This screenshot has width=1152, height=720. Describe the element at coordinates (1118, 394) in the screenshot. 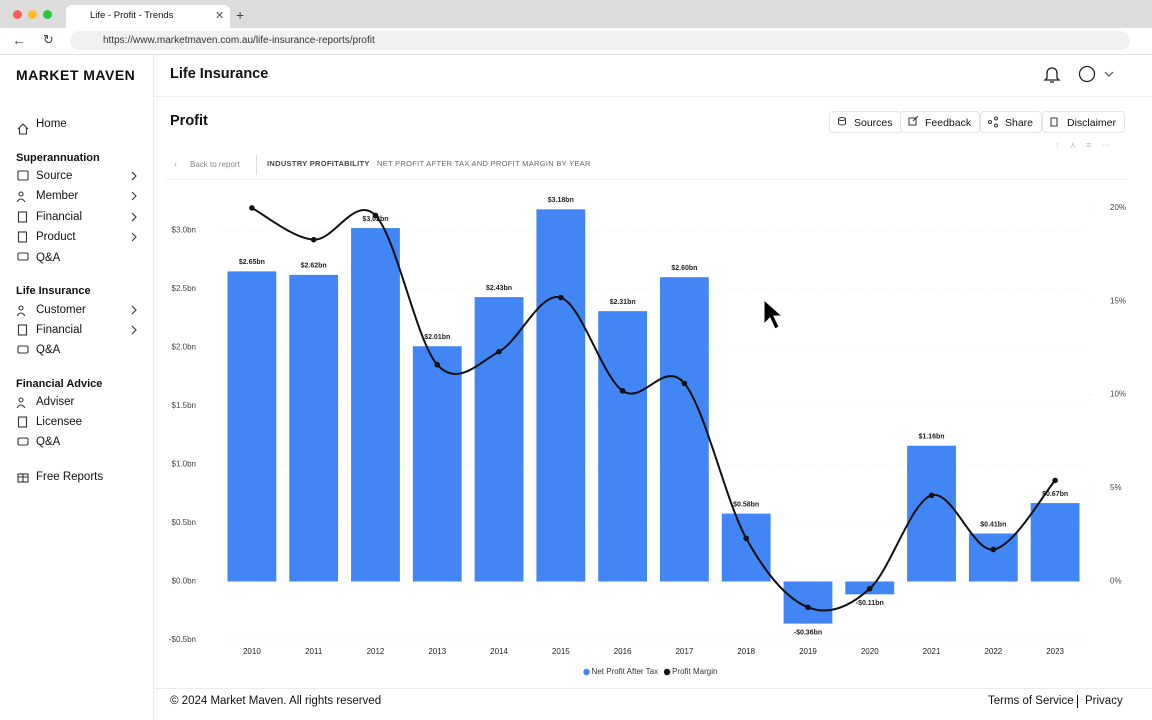

I see `y2-tick-label: 10%` at that location.